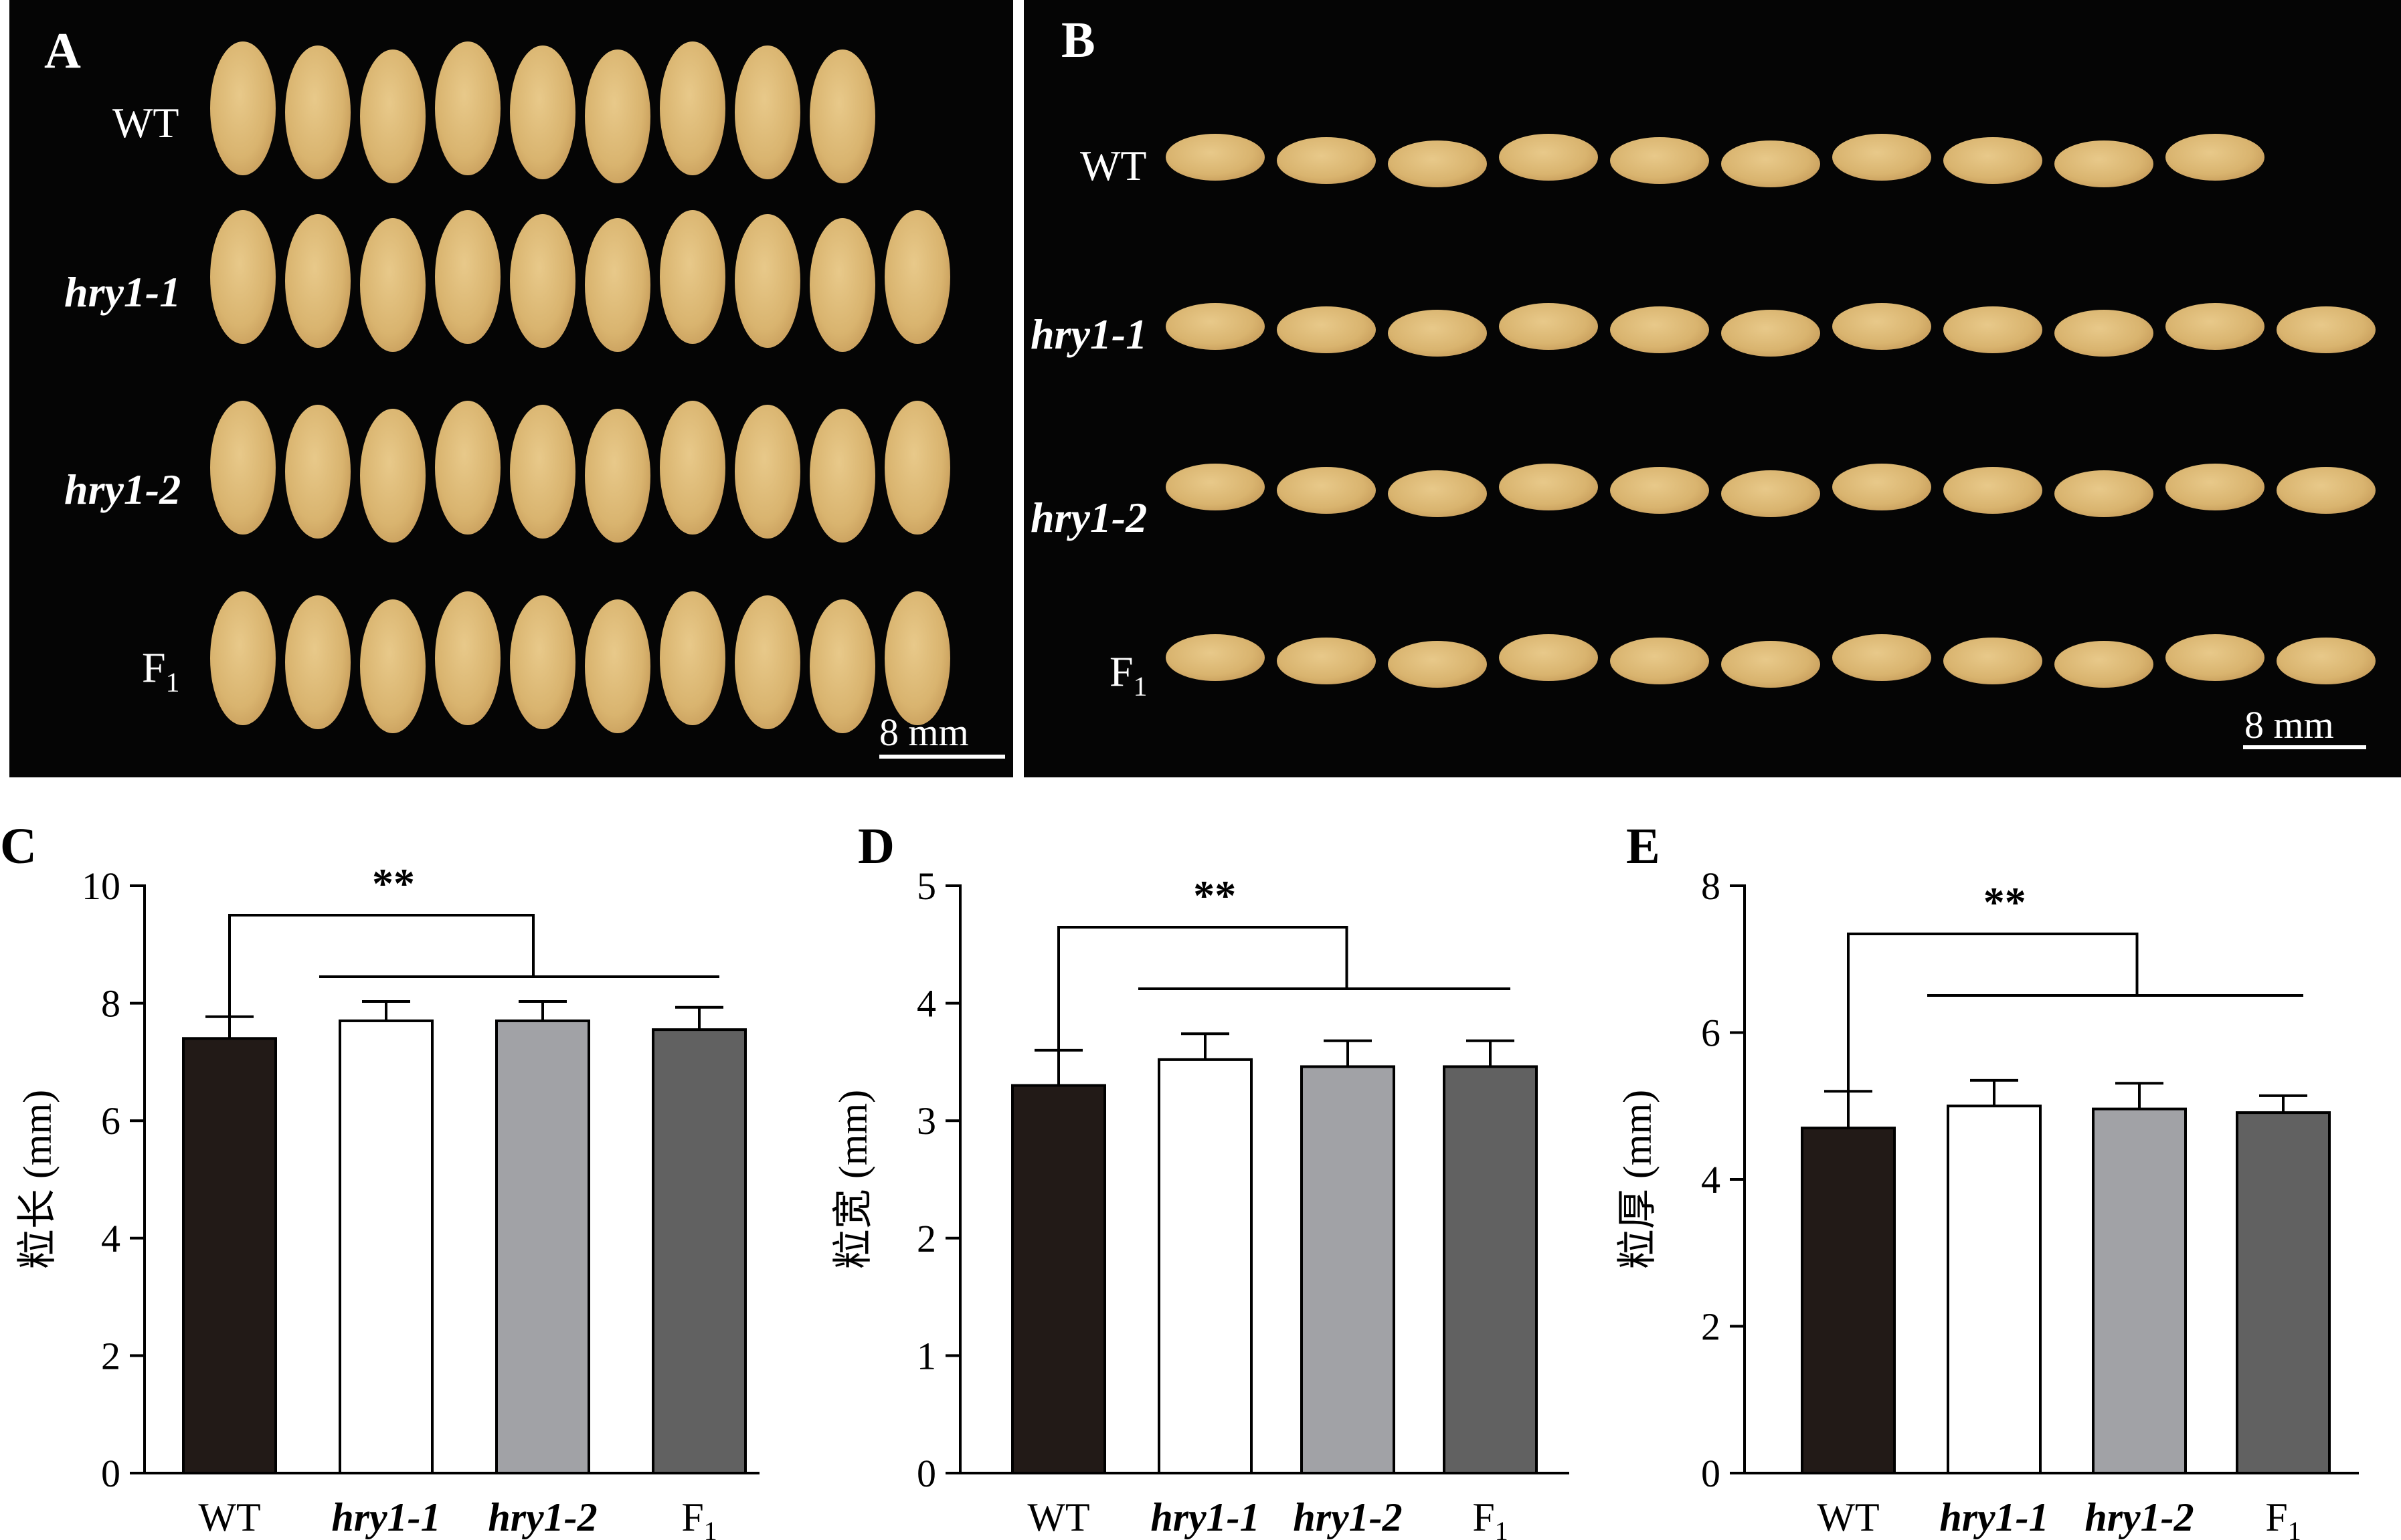 This screenshot has height=1540, width=2401. What do you see at coordinates (926, 886) in the screenshot?
I see `y-tick-label: 5` at bounding box center [926, 886].